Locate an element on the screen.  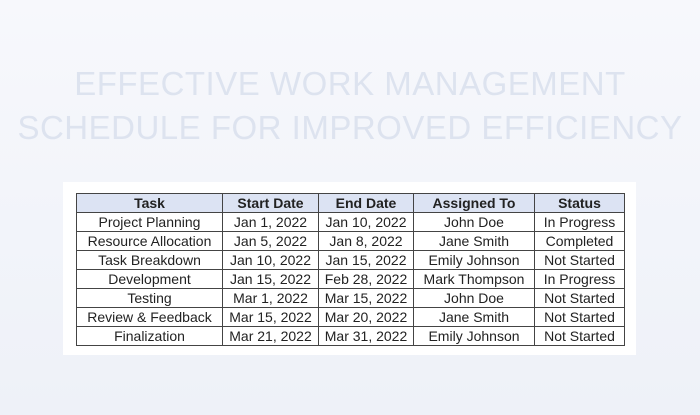
table-cell: Mar 1, 2022 is located at coordinates (270, 298).